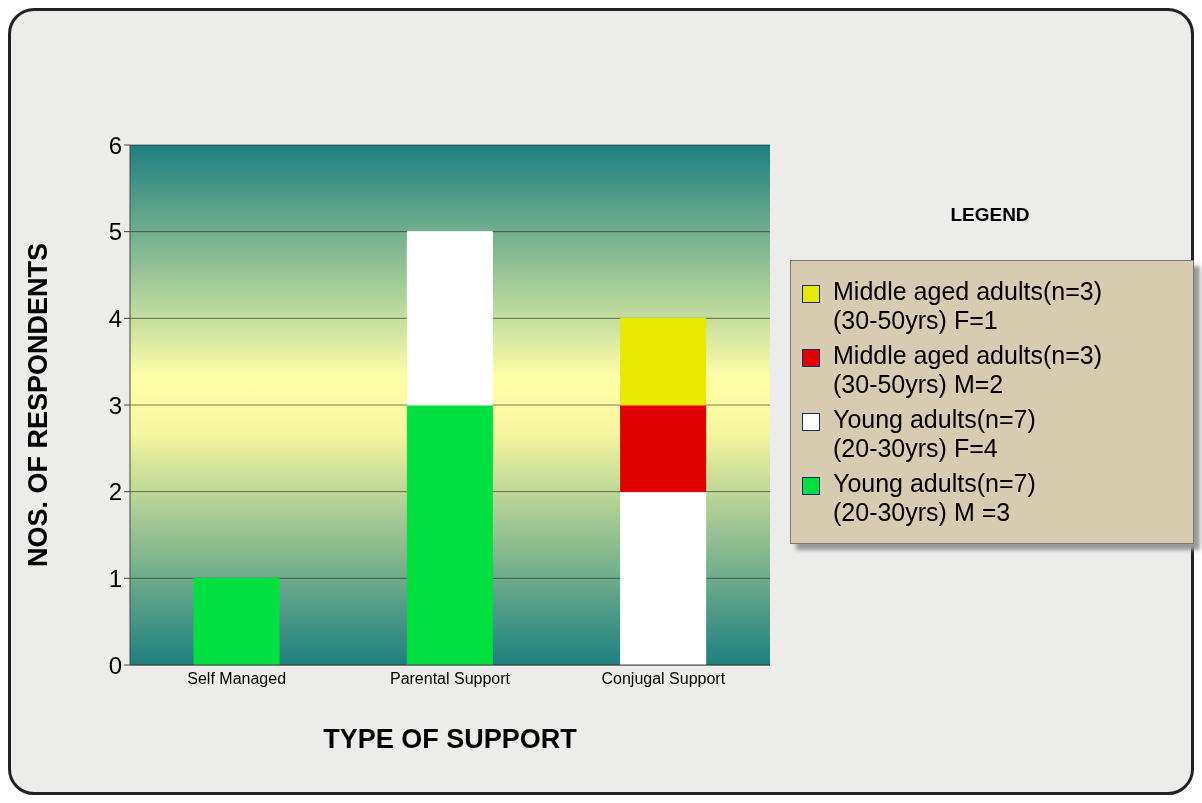 The image size is (1202, 803). Describe the element at coordinates (115, 492) in the screenshot. I see `y-tick-label: 2` at that location.